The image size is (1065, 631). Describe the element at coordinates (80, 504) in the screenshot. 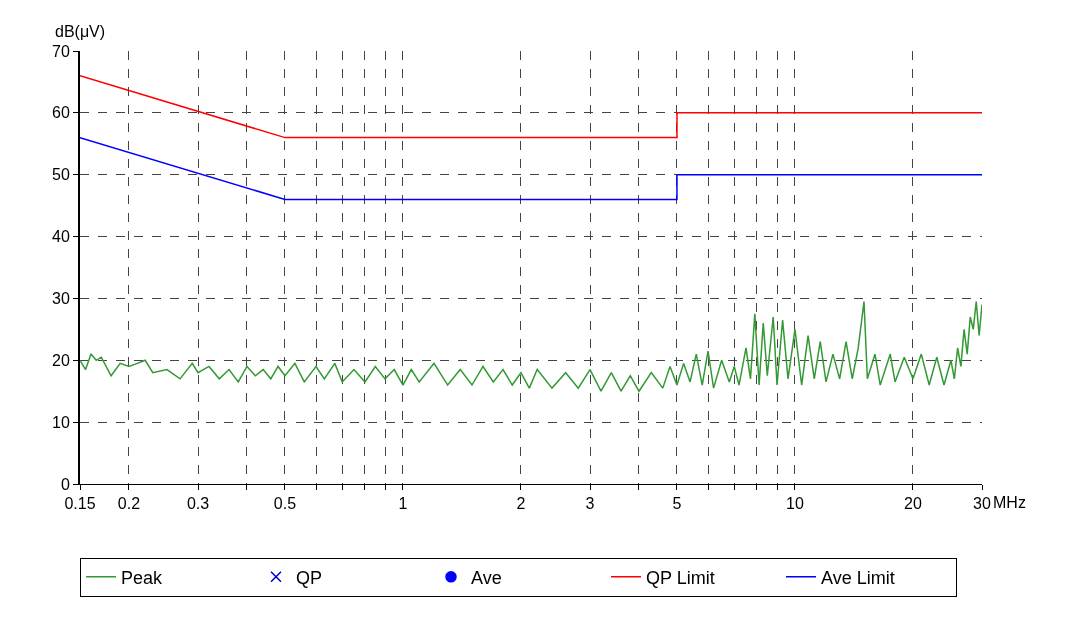

I see `x-tick-label: 0.15` at that location.